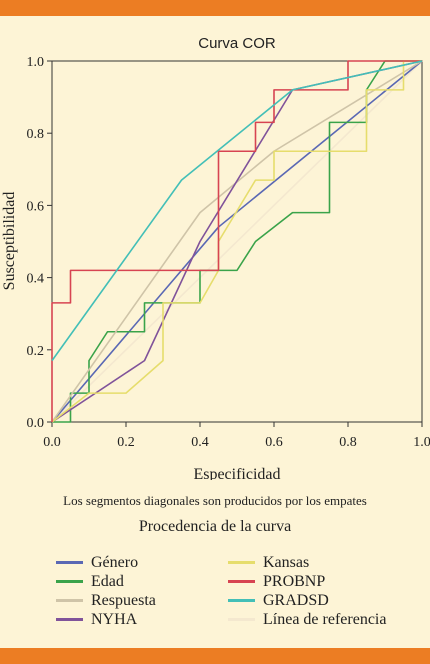 The width and height of the screenshot is (430, 664). Describe the element at coordinates (237, 43) in the screenshot. I see `chart-title: Curva COR` at that location.